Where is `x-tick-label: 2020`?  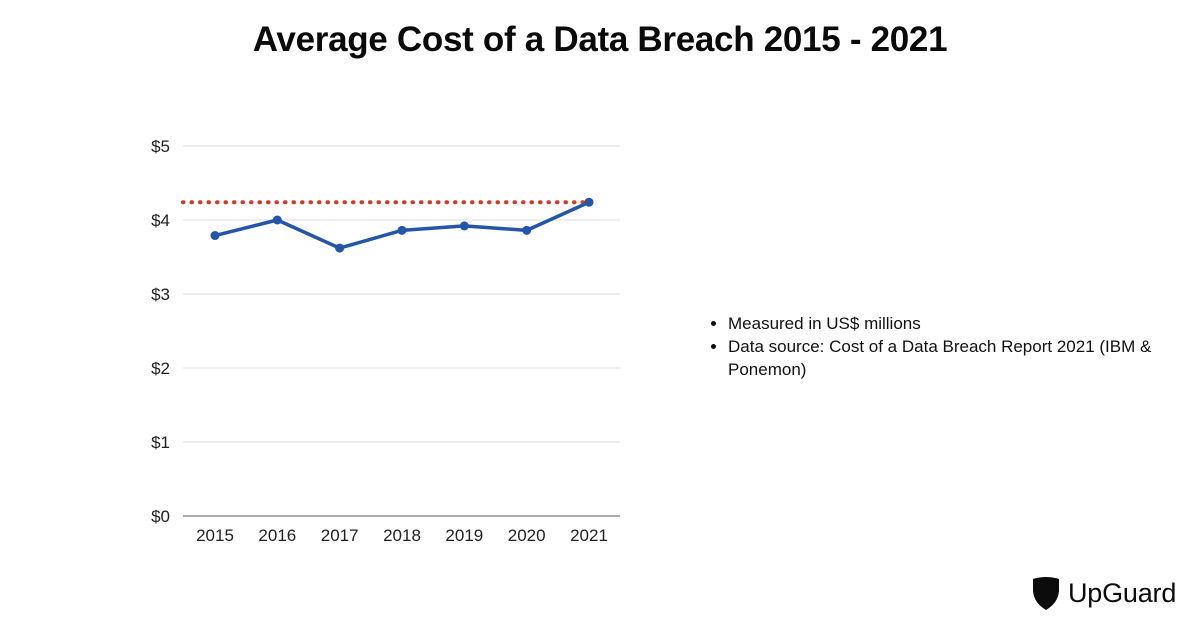
x-tick-label: 2020 is located at coordinates (527, 535).